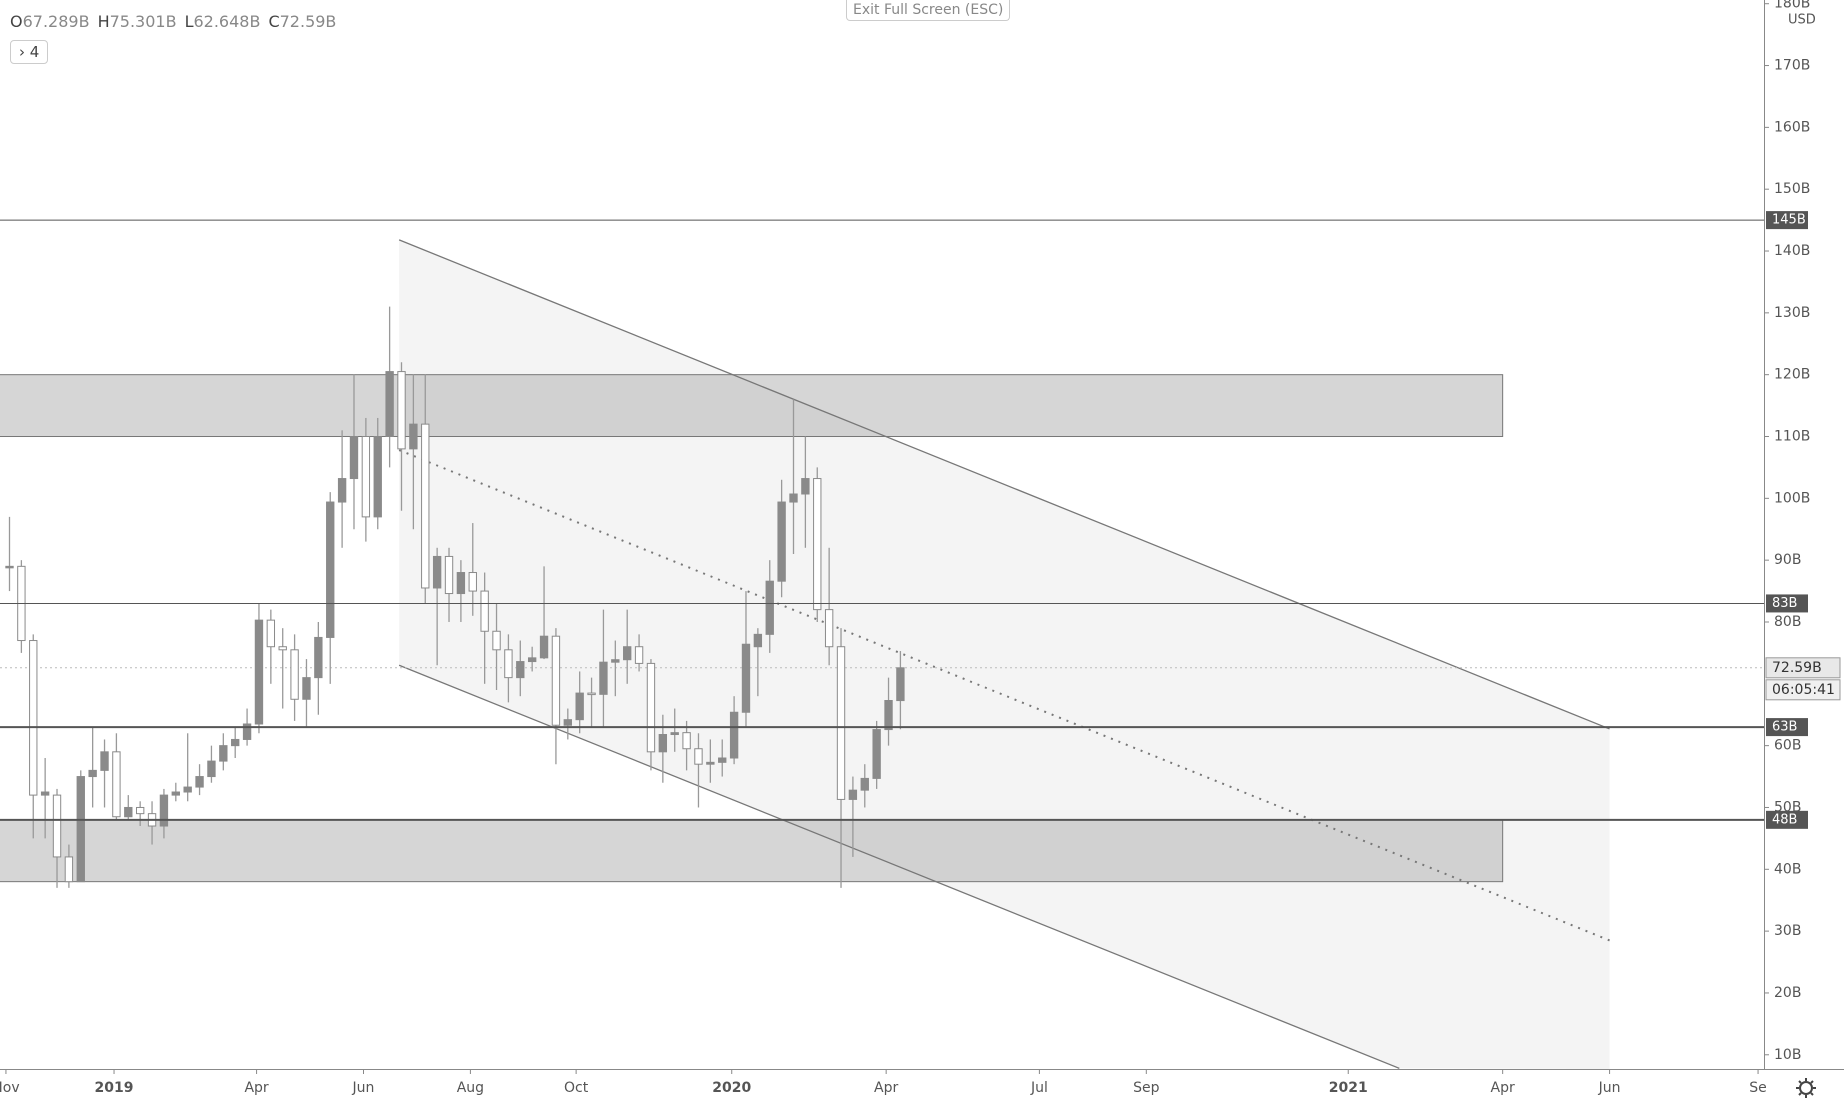 The image size is (1844, 1100). I want to click on ohlc-item: C72.59B, so click(302, 21).